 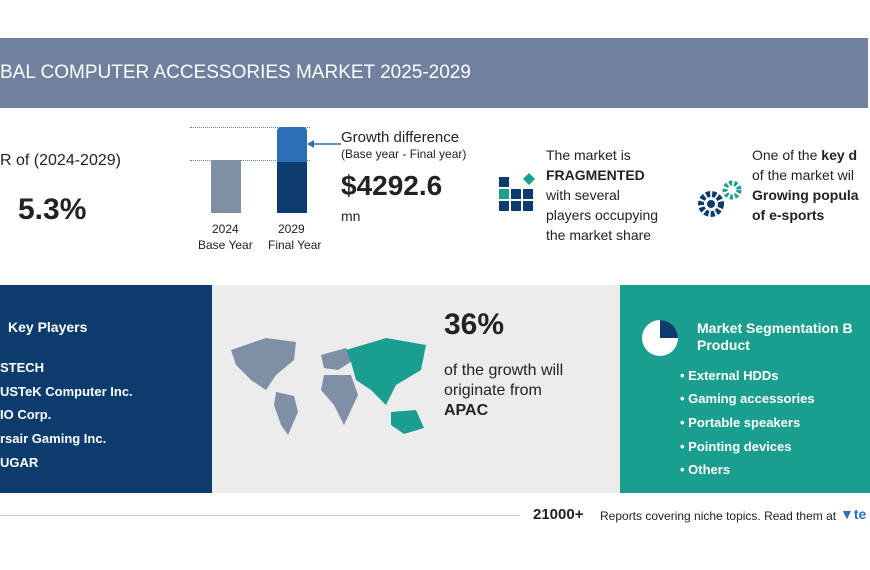 I want to click on text: External HDDs, so click(x=733, y=375).